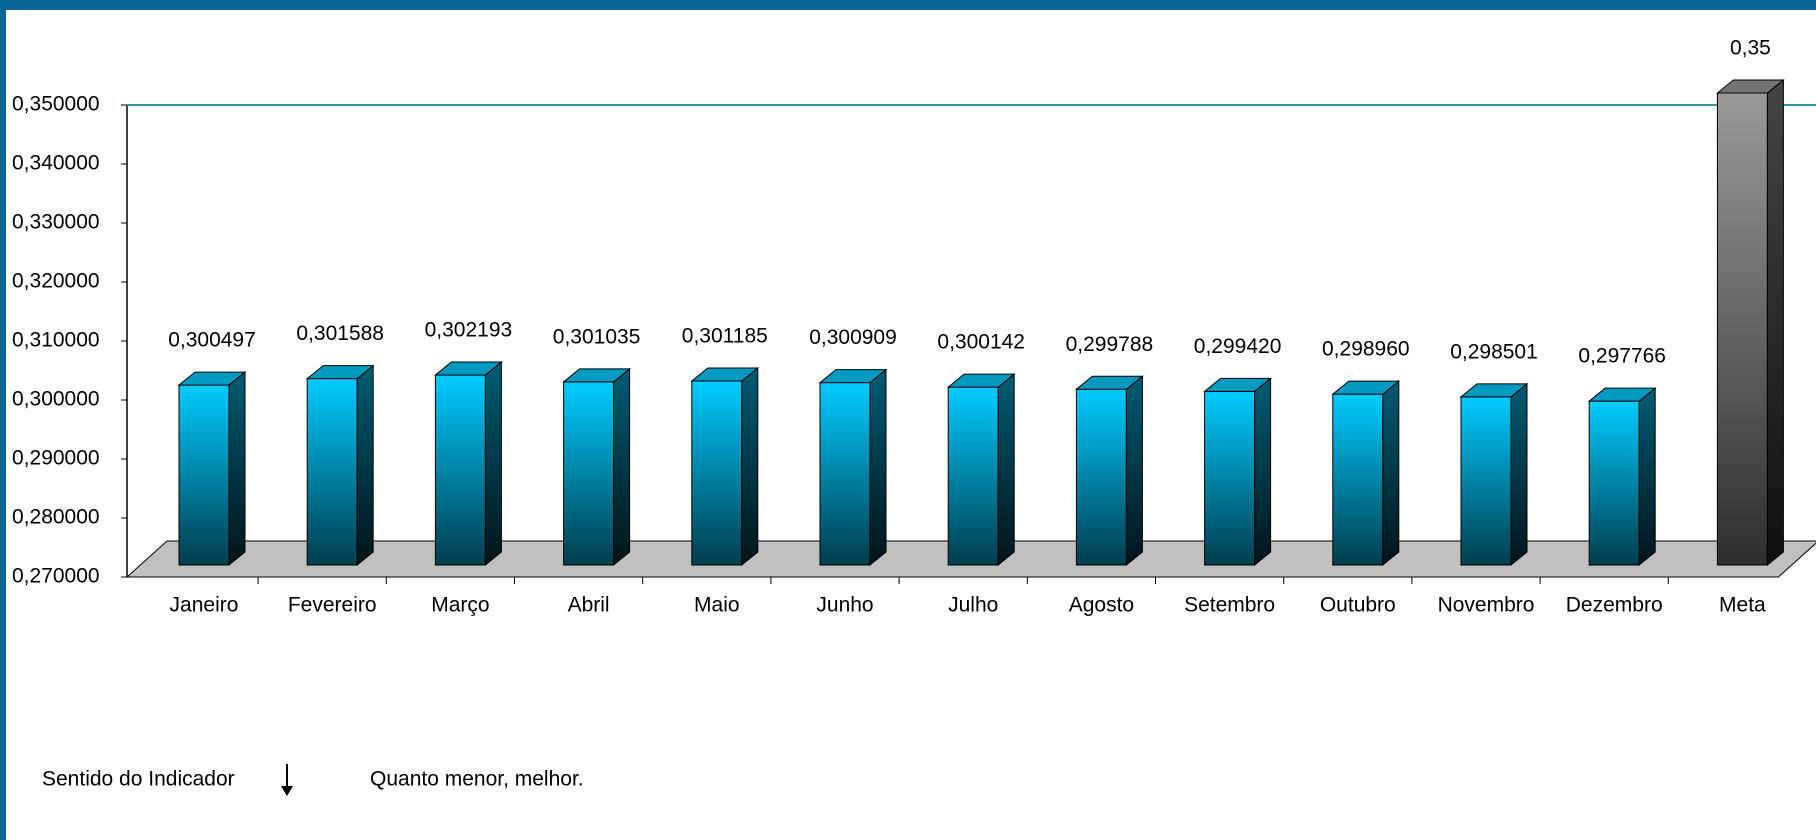 The width and height of the screenshot is (1816, 840). Describe the element at coordinates (477, 779) in the screenshot. I see `indicator-text: Quanto menor, melhor.` at that location.